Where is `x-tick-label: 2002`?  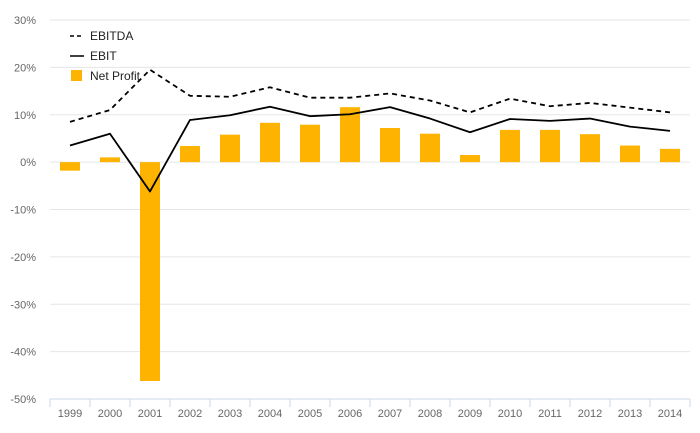
x-tick-label: 2002 is located at coordinates (190, 414).